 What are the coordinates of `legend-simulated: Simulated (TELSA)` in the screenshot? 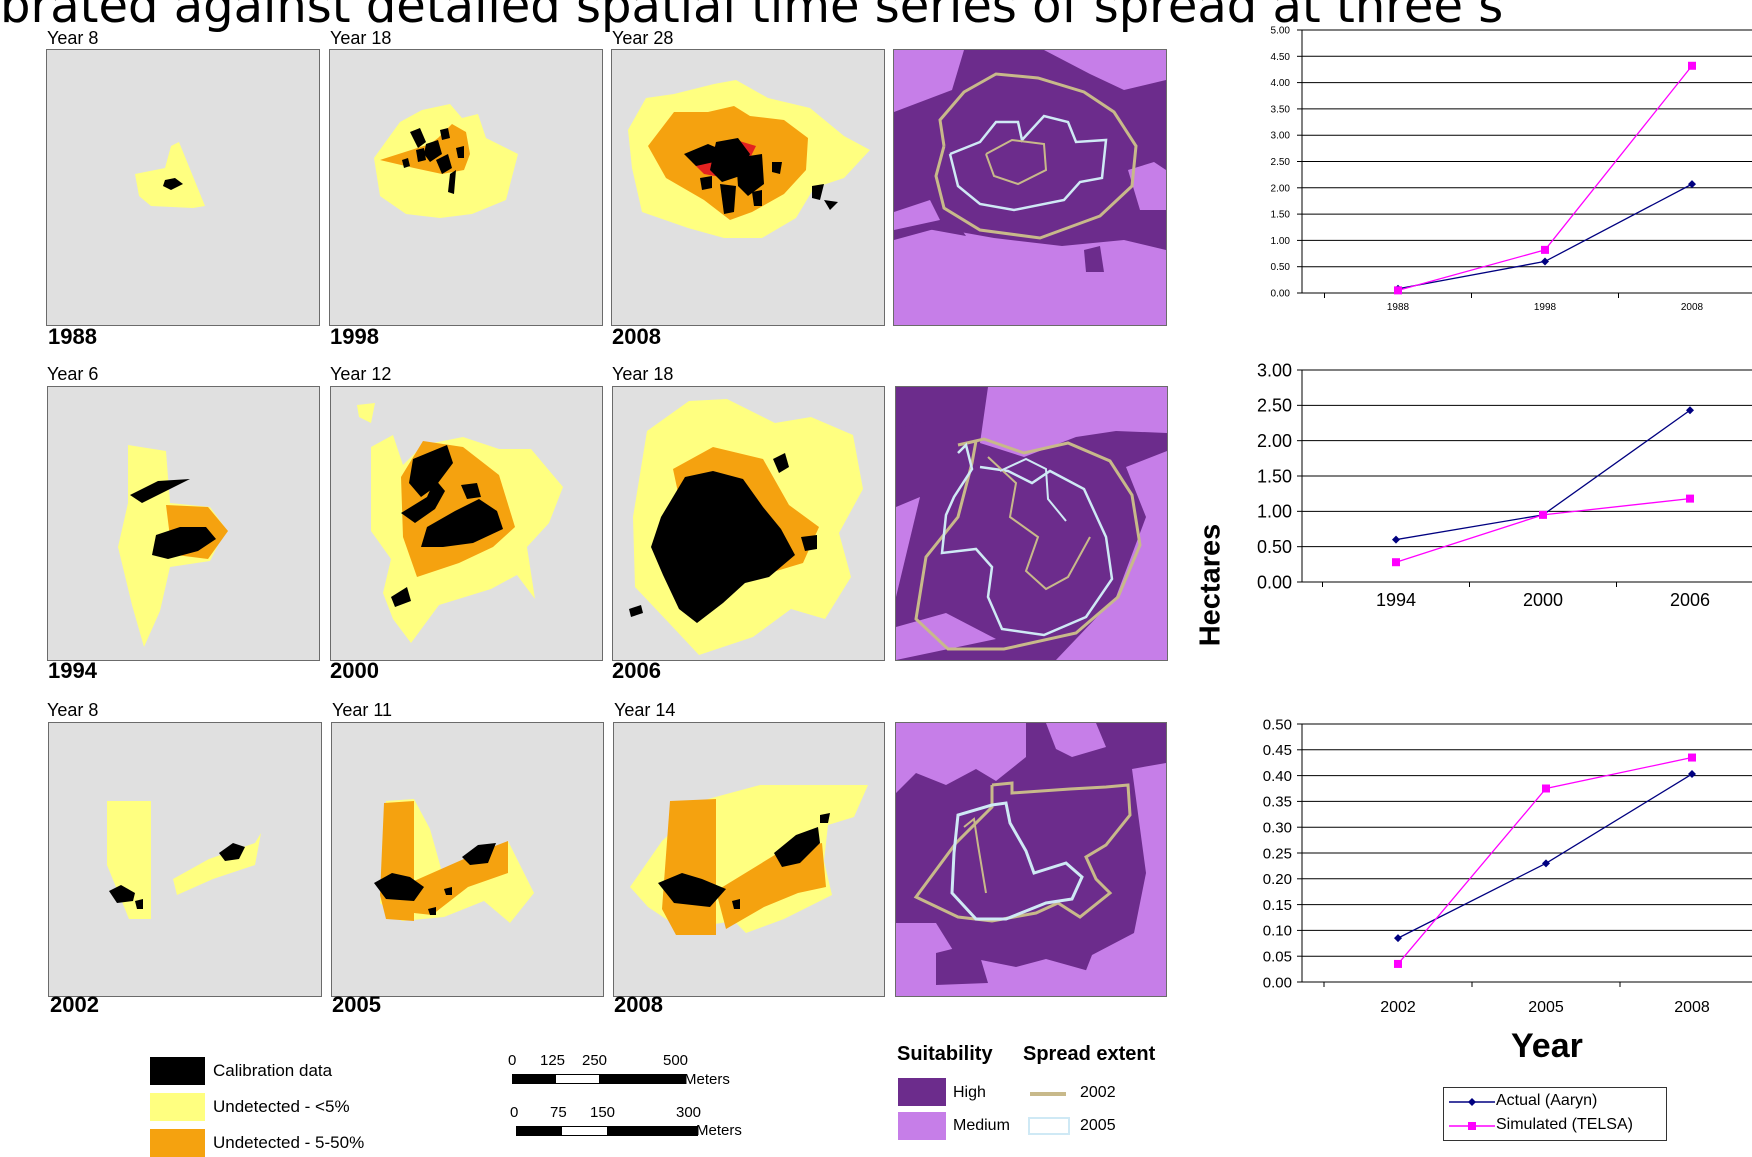 It's located at (1564, 1124).